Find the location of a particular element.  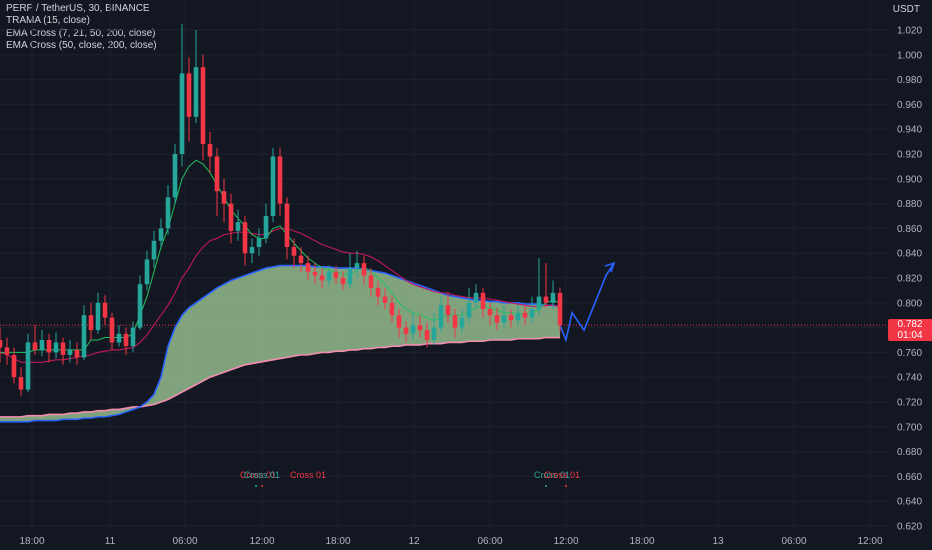

price-tick-label: 0.920 is located at coordinates (909, 155).